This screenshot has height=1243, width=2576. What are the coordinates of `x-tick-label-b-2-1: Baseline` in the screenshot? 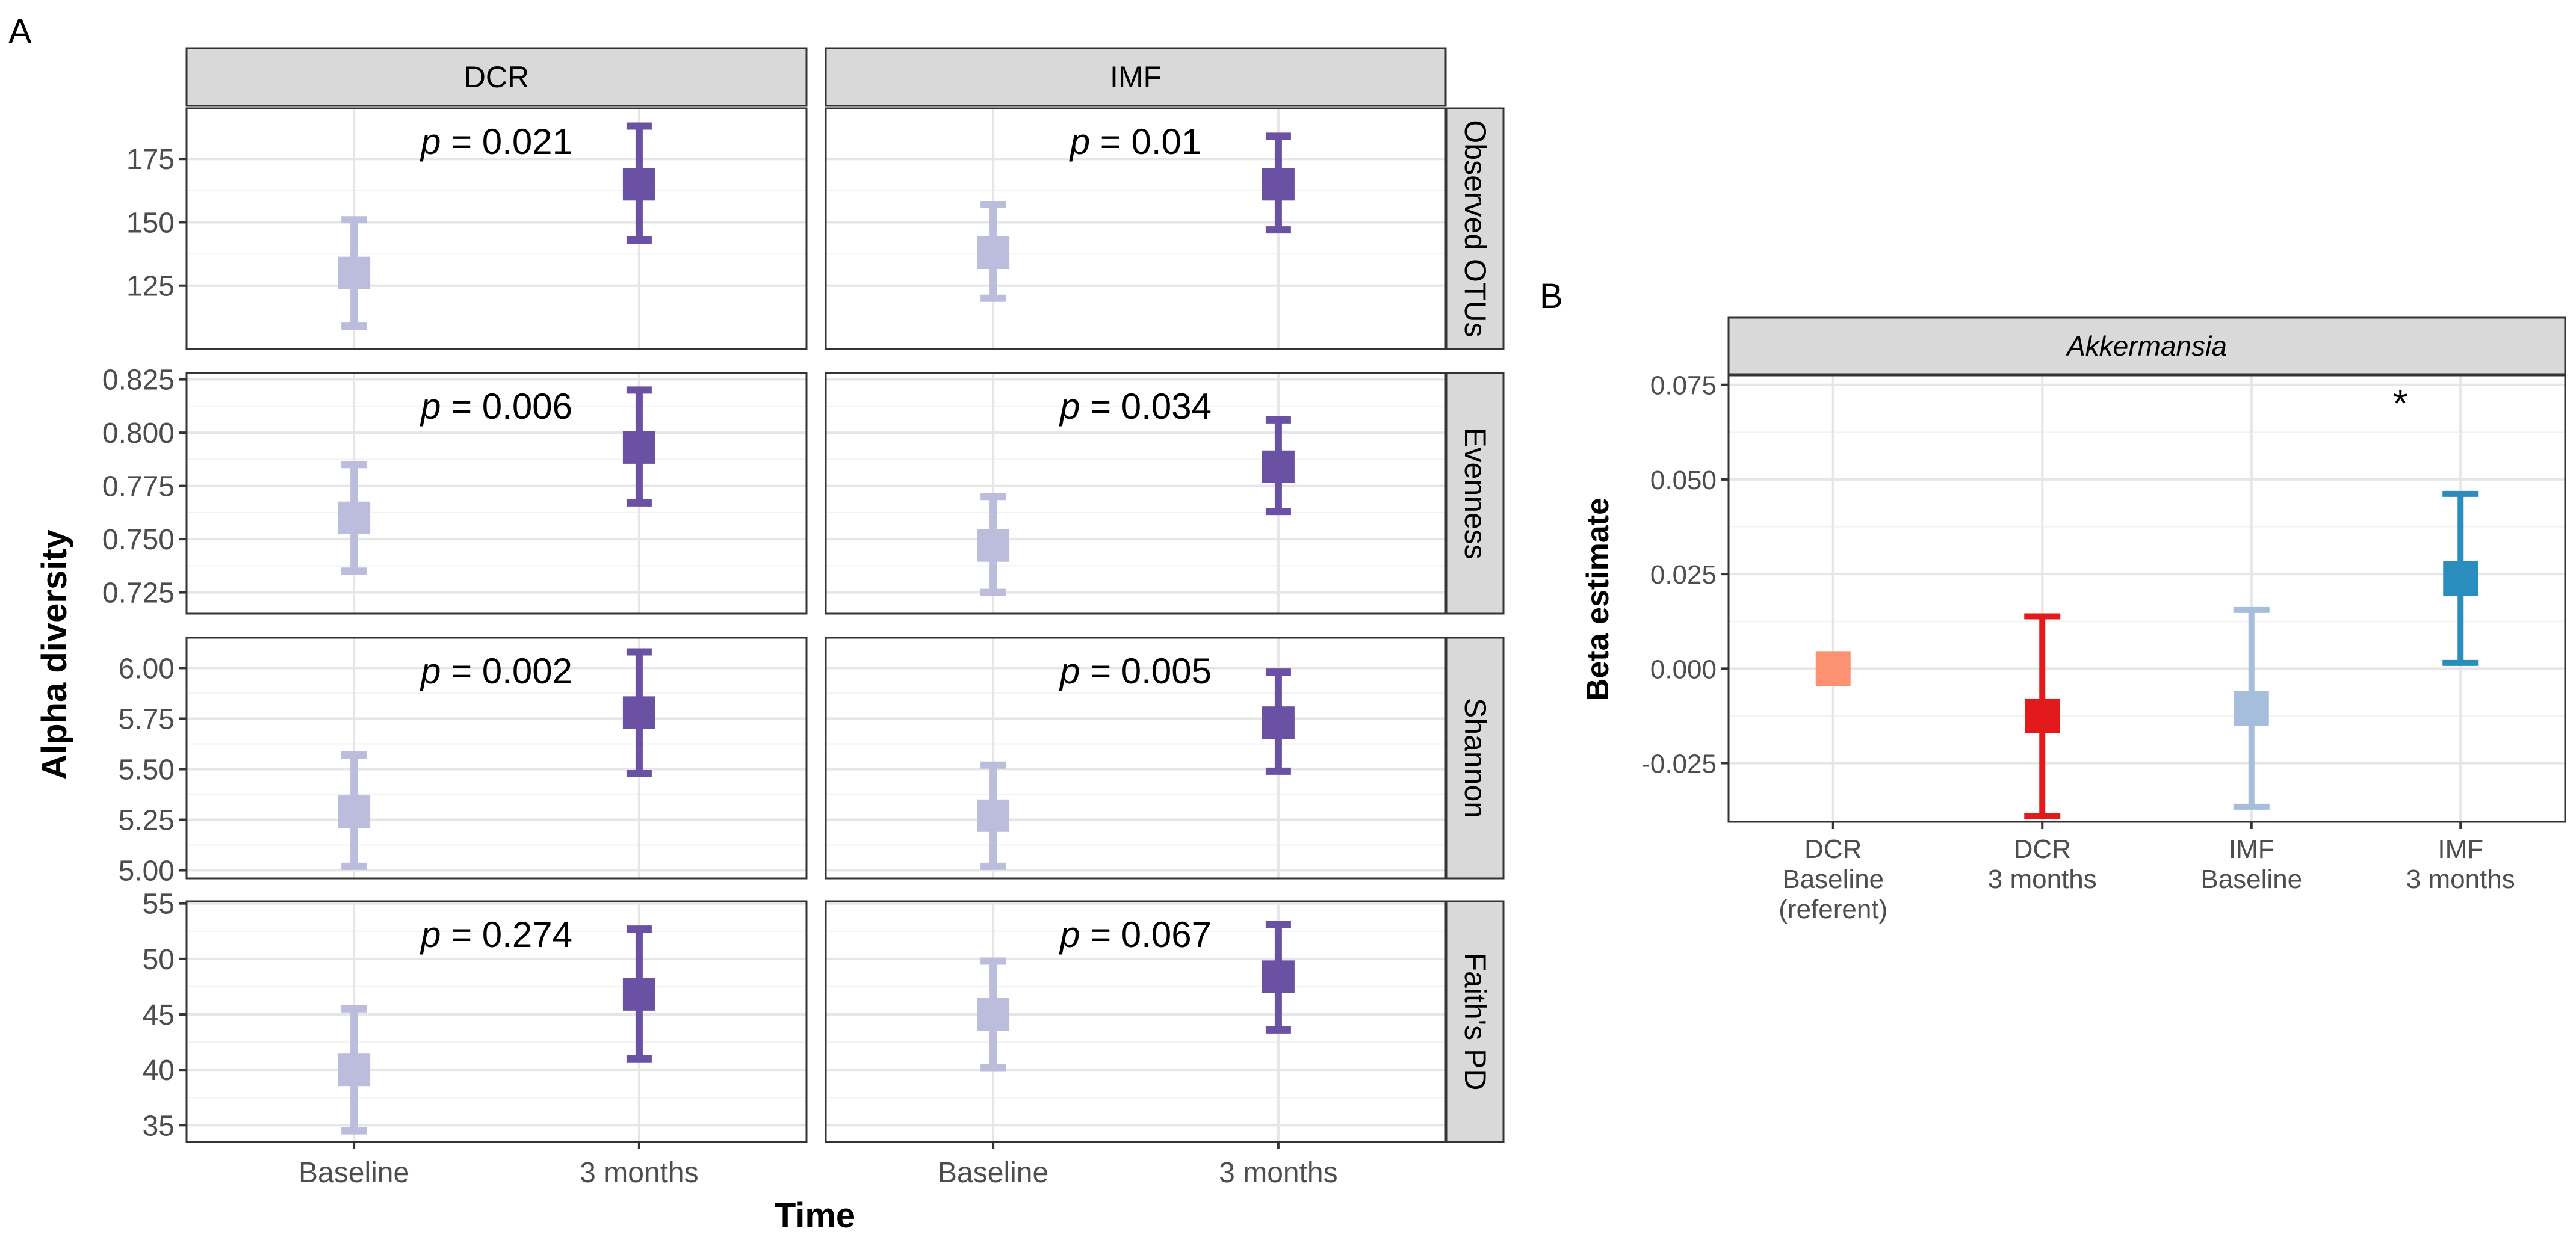 It's located at (2251, 879).